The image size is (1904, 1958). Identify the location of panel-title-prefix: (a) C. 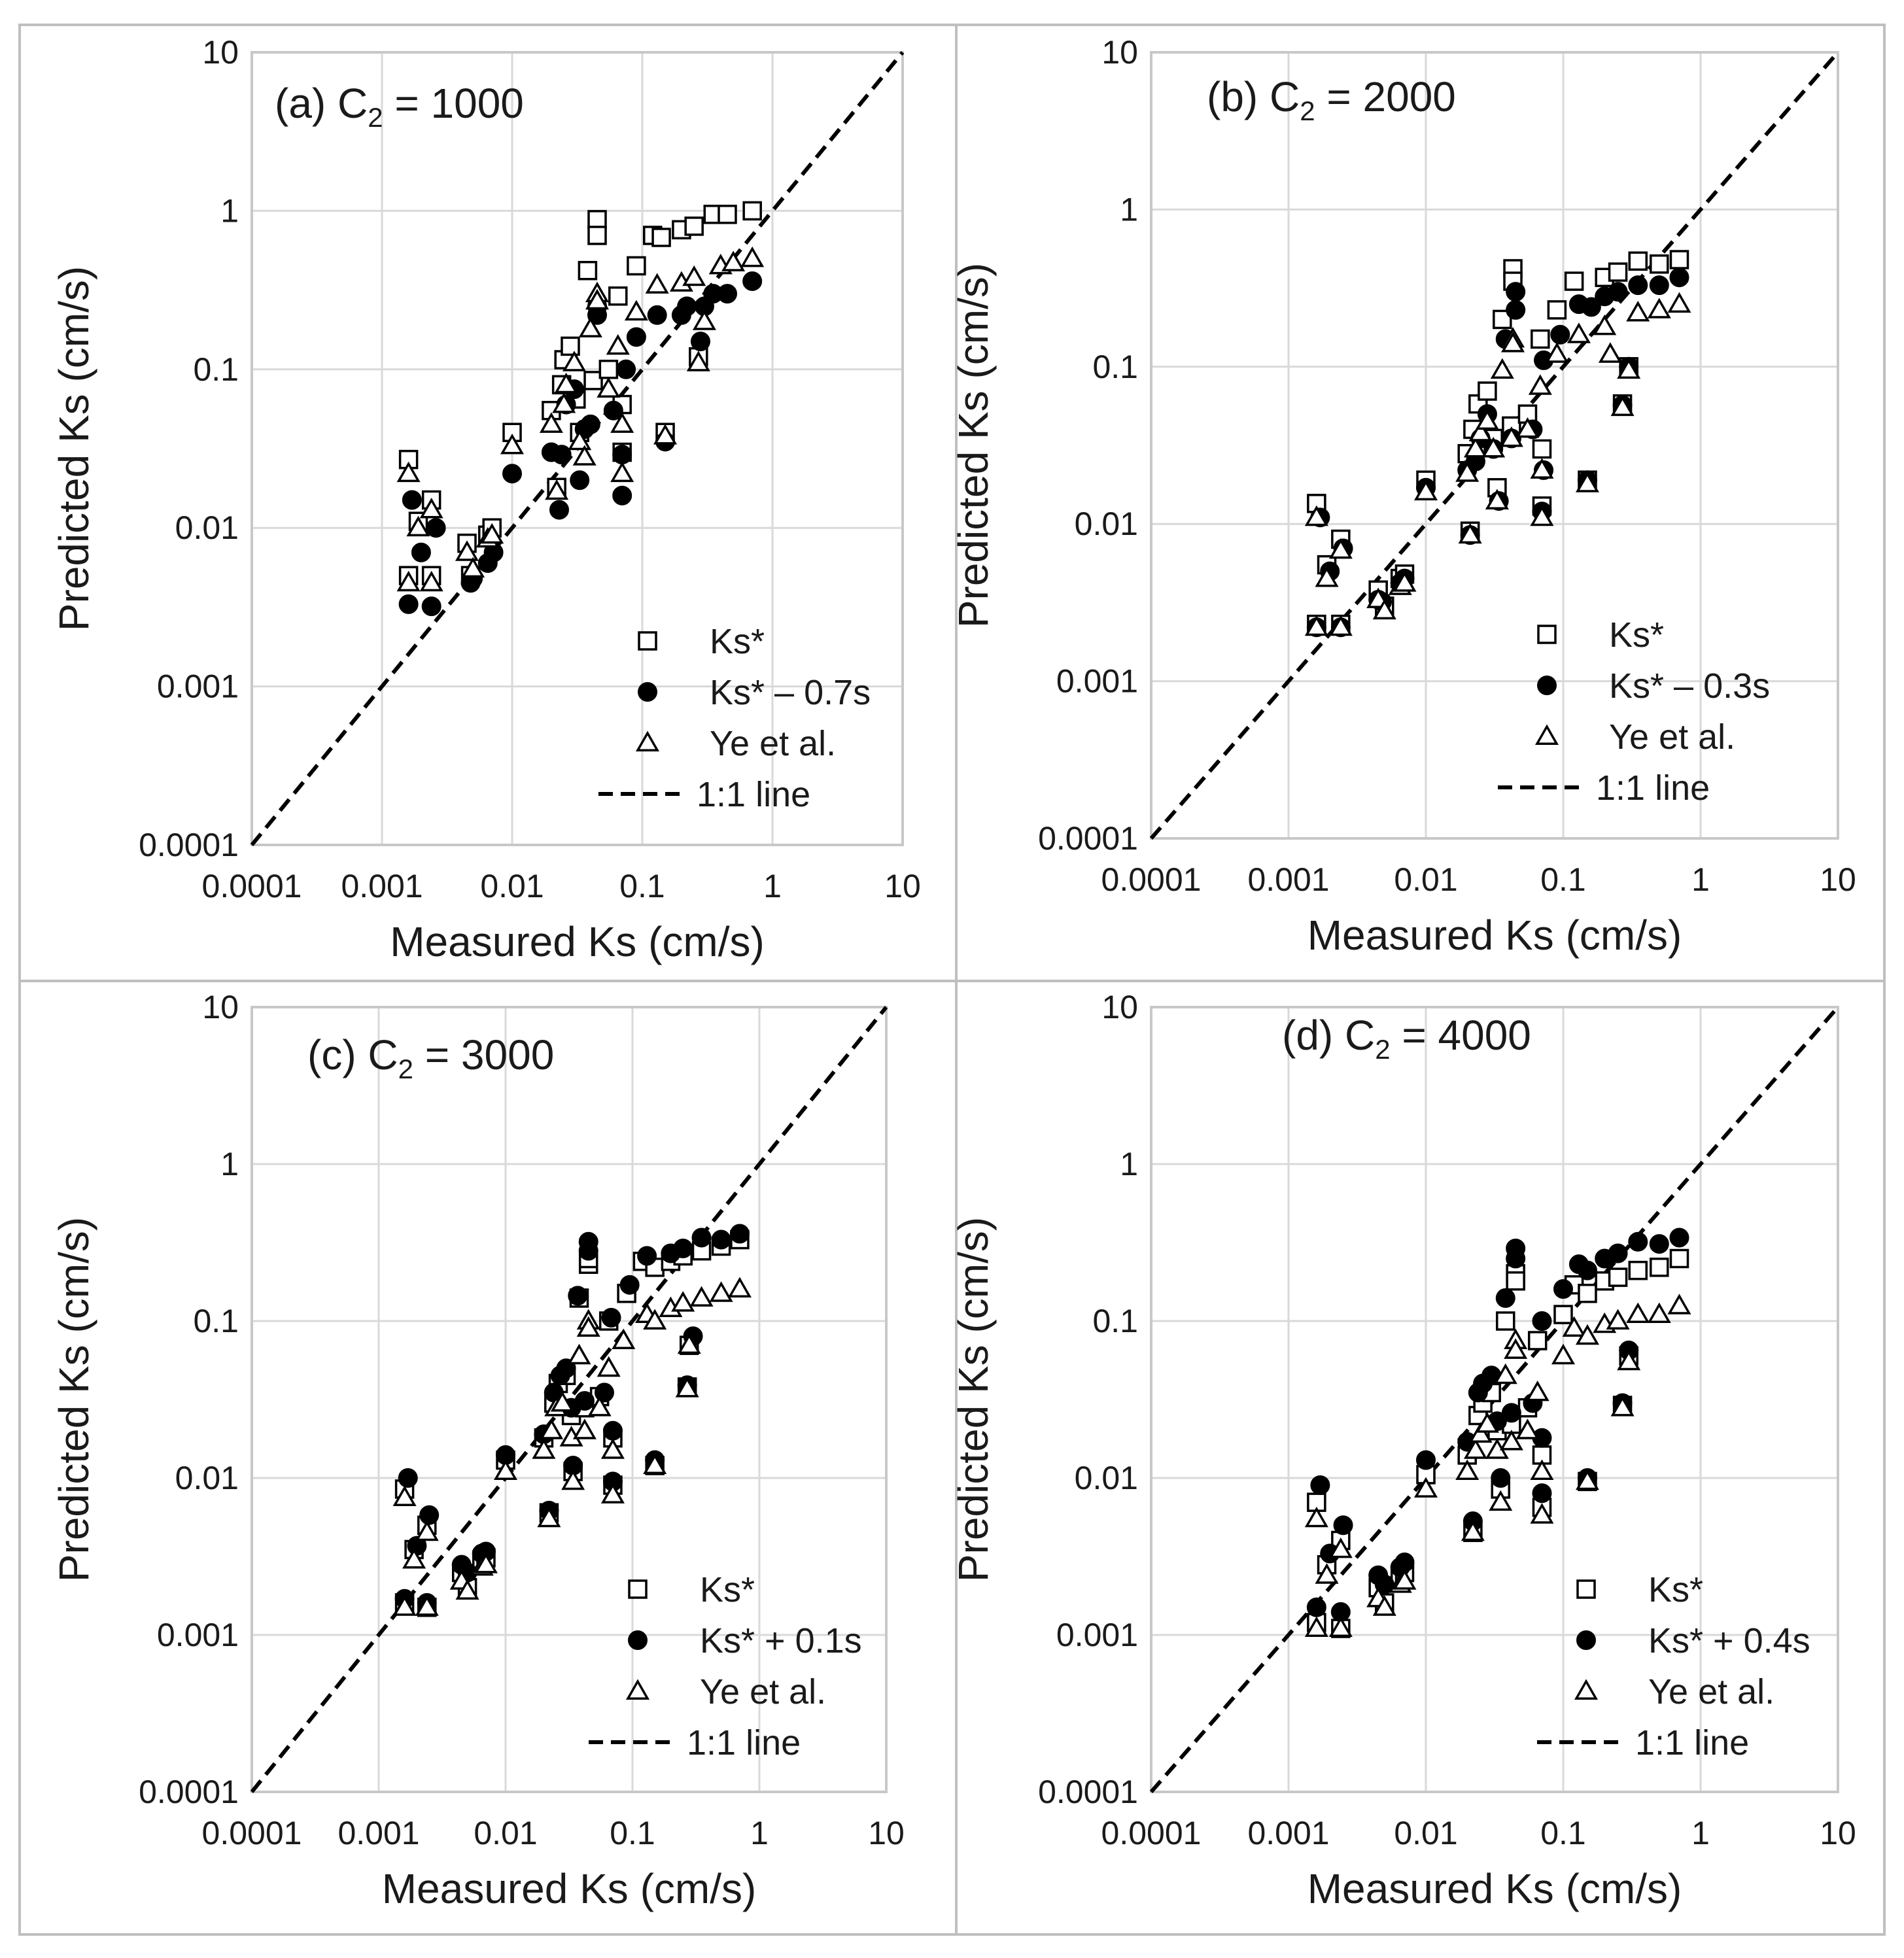
(321, 104).